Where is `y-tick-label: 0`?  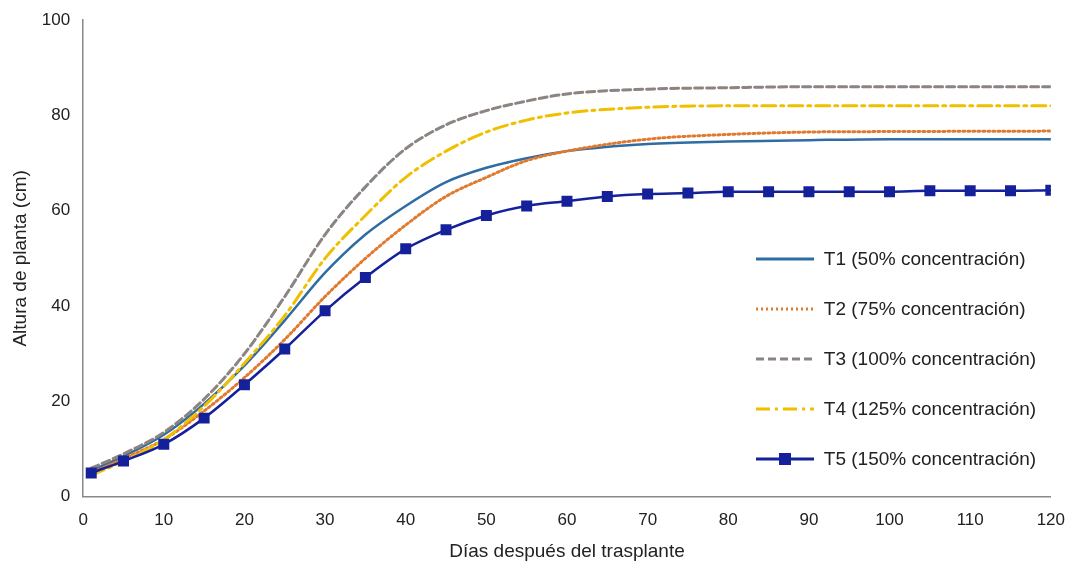 y-tick-label: 0 is located at coordinates (65, 496).